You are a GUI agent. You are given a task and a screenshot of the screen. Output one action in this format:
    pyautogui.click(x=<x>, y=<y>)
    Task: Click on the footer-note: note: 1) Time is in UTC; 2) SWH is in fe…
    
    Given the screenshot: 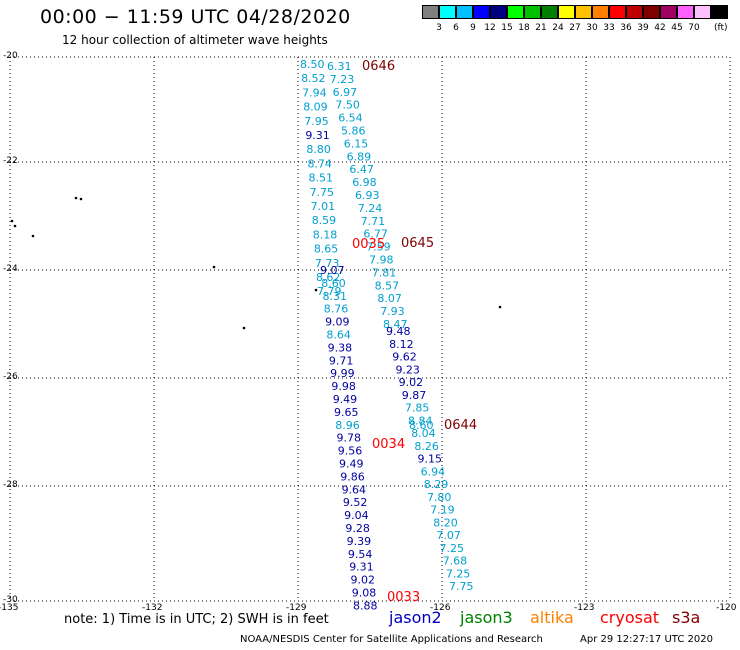 What is the action you would take?
    pyautogui.click(x=196, y=619)
    